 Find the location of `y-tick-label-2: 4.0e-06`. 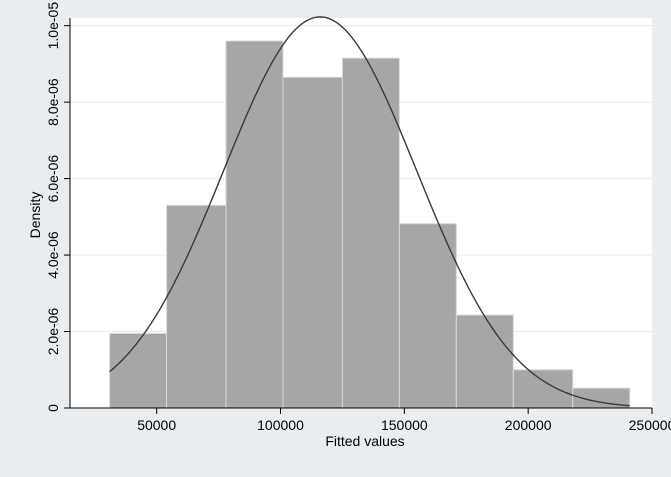

y-tick-label-2: 4.0e-06 is located at coordinates (53, 255).